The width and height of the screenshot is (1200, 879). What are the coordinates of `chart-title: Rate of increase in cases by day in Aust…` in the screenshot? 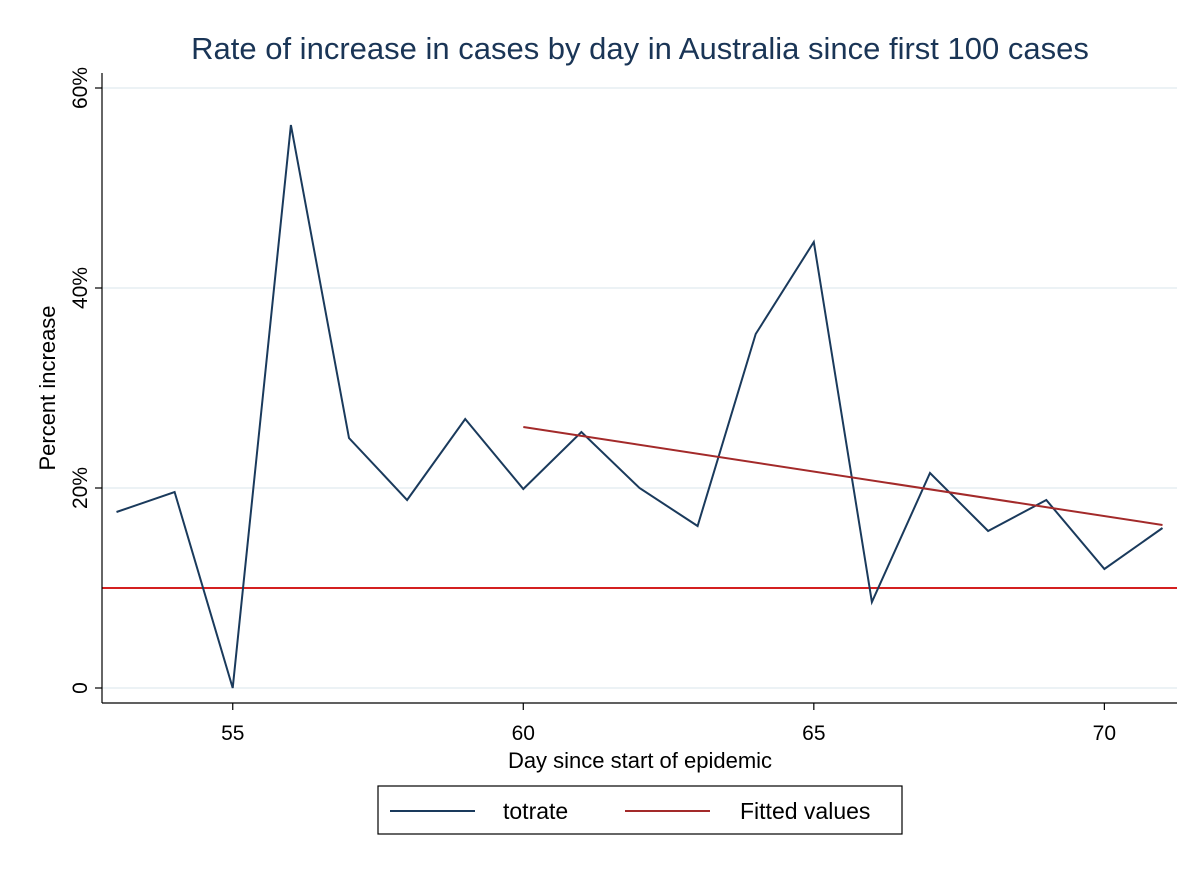 It's located at (640, 48).